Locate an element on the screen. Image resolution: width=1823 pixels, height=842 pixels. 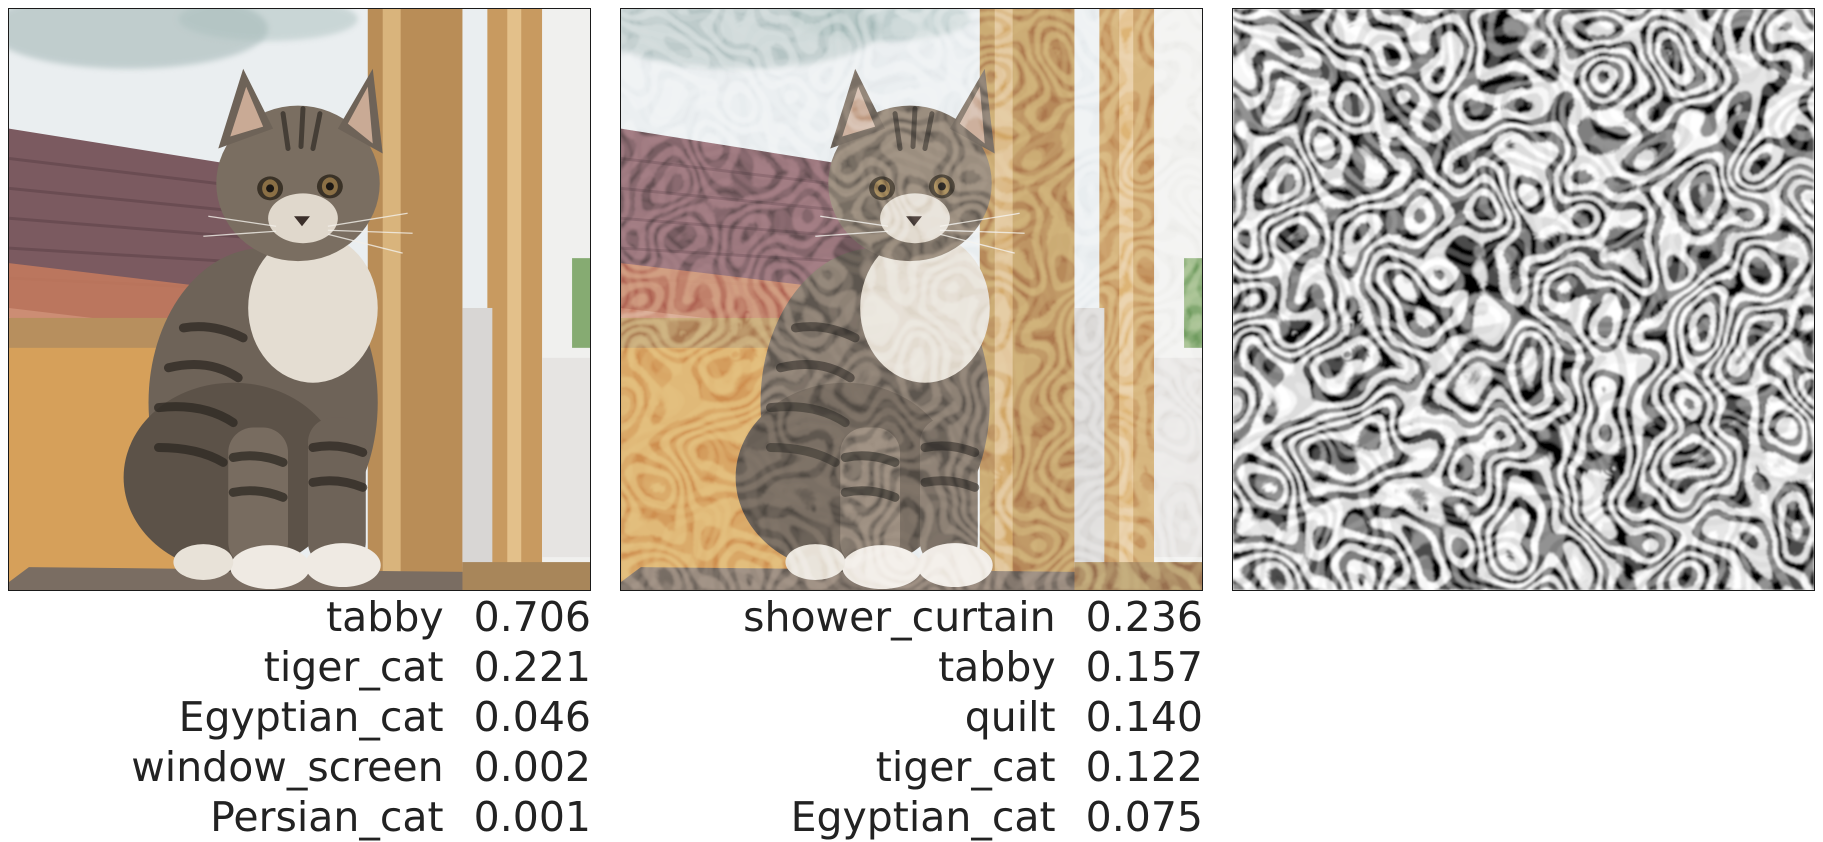
prediction-row: tiger_cat 0.221 is located at coordinates (299, 667).